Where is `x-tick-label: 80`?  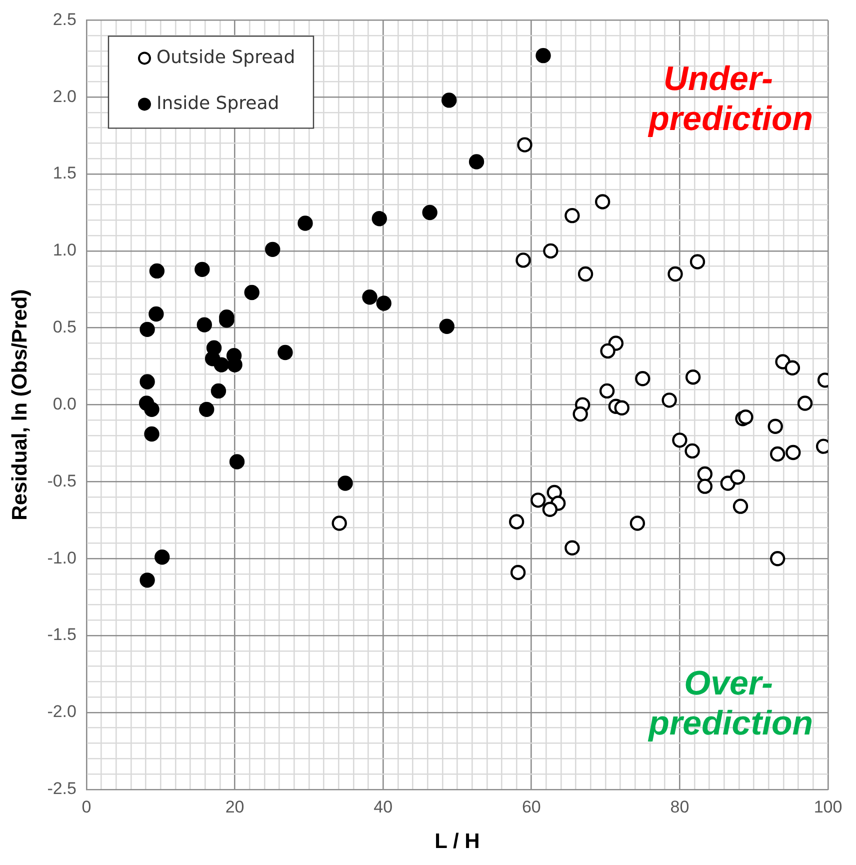
x-tick-label: 80 is located at coordinates (680, 806).